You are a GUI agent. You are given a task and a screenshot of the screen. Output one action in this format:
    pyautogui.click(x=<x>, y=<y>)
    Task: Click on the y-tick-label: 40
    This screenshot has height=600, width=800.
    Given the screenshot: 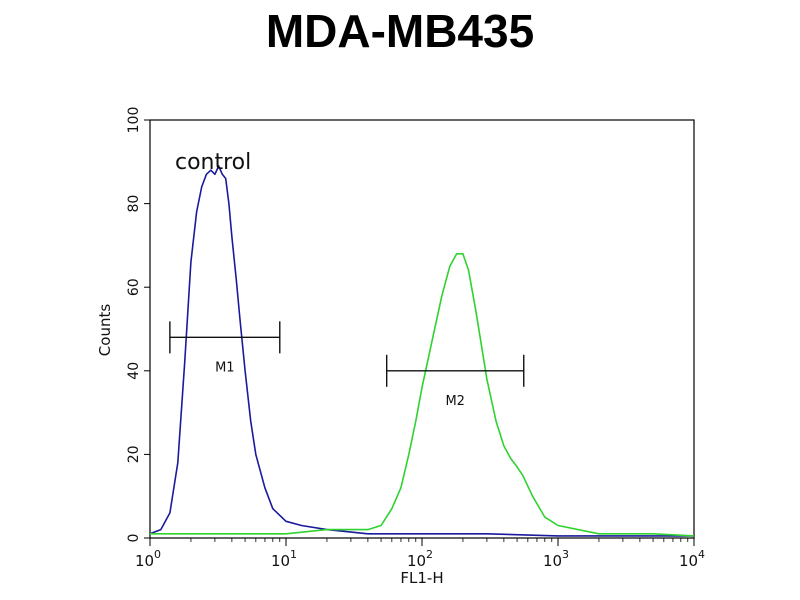 What is the action you would take?
    pyautogui.click(x=134, y=371)
    